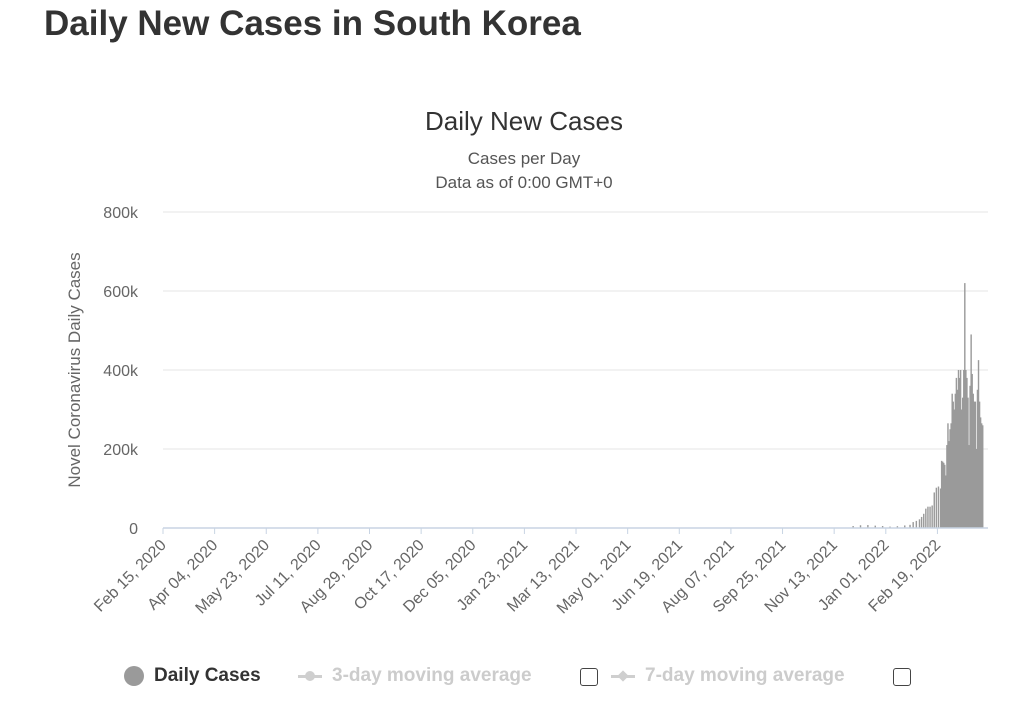  I want to click on chart-title: Daily New Cases, so click(524, 121).